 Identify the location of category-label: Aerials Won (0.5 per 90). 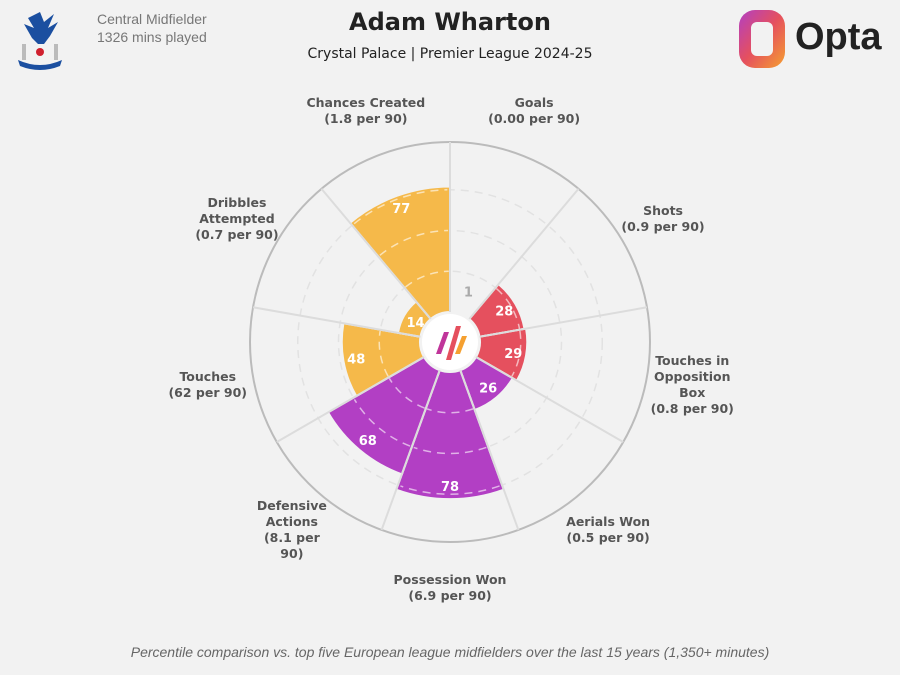
(608, 530).